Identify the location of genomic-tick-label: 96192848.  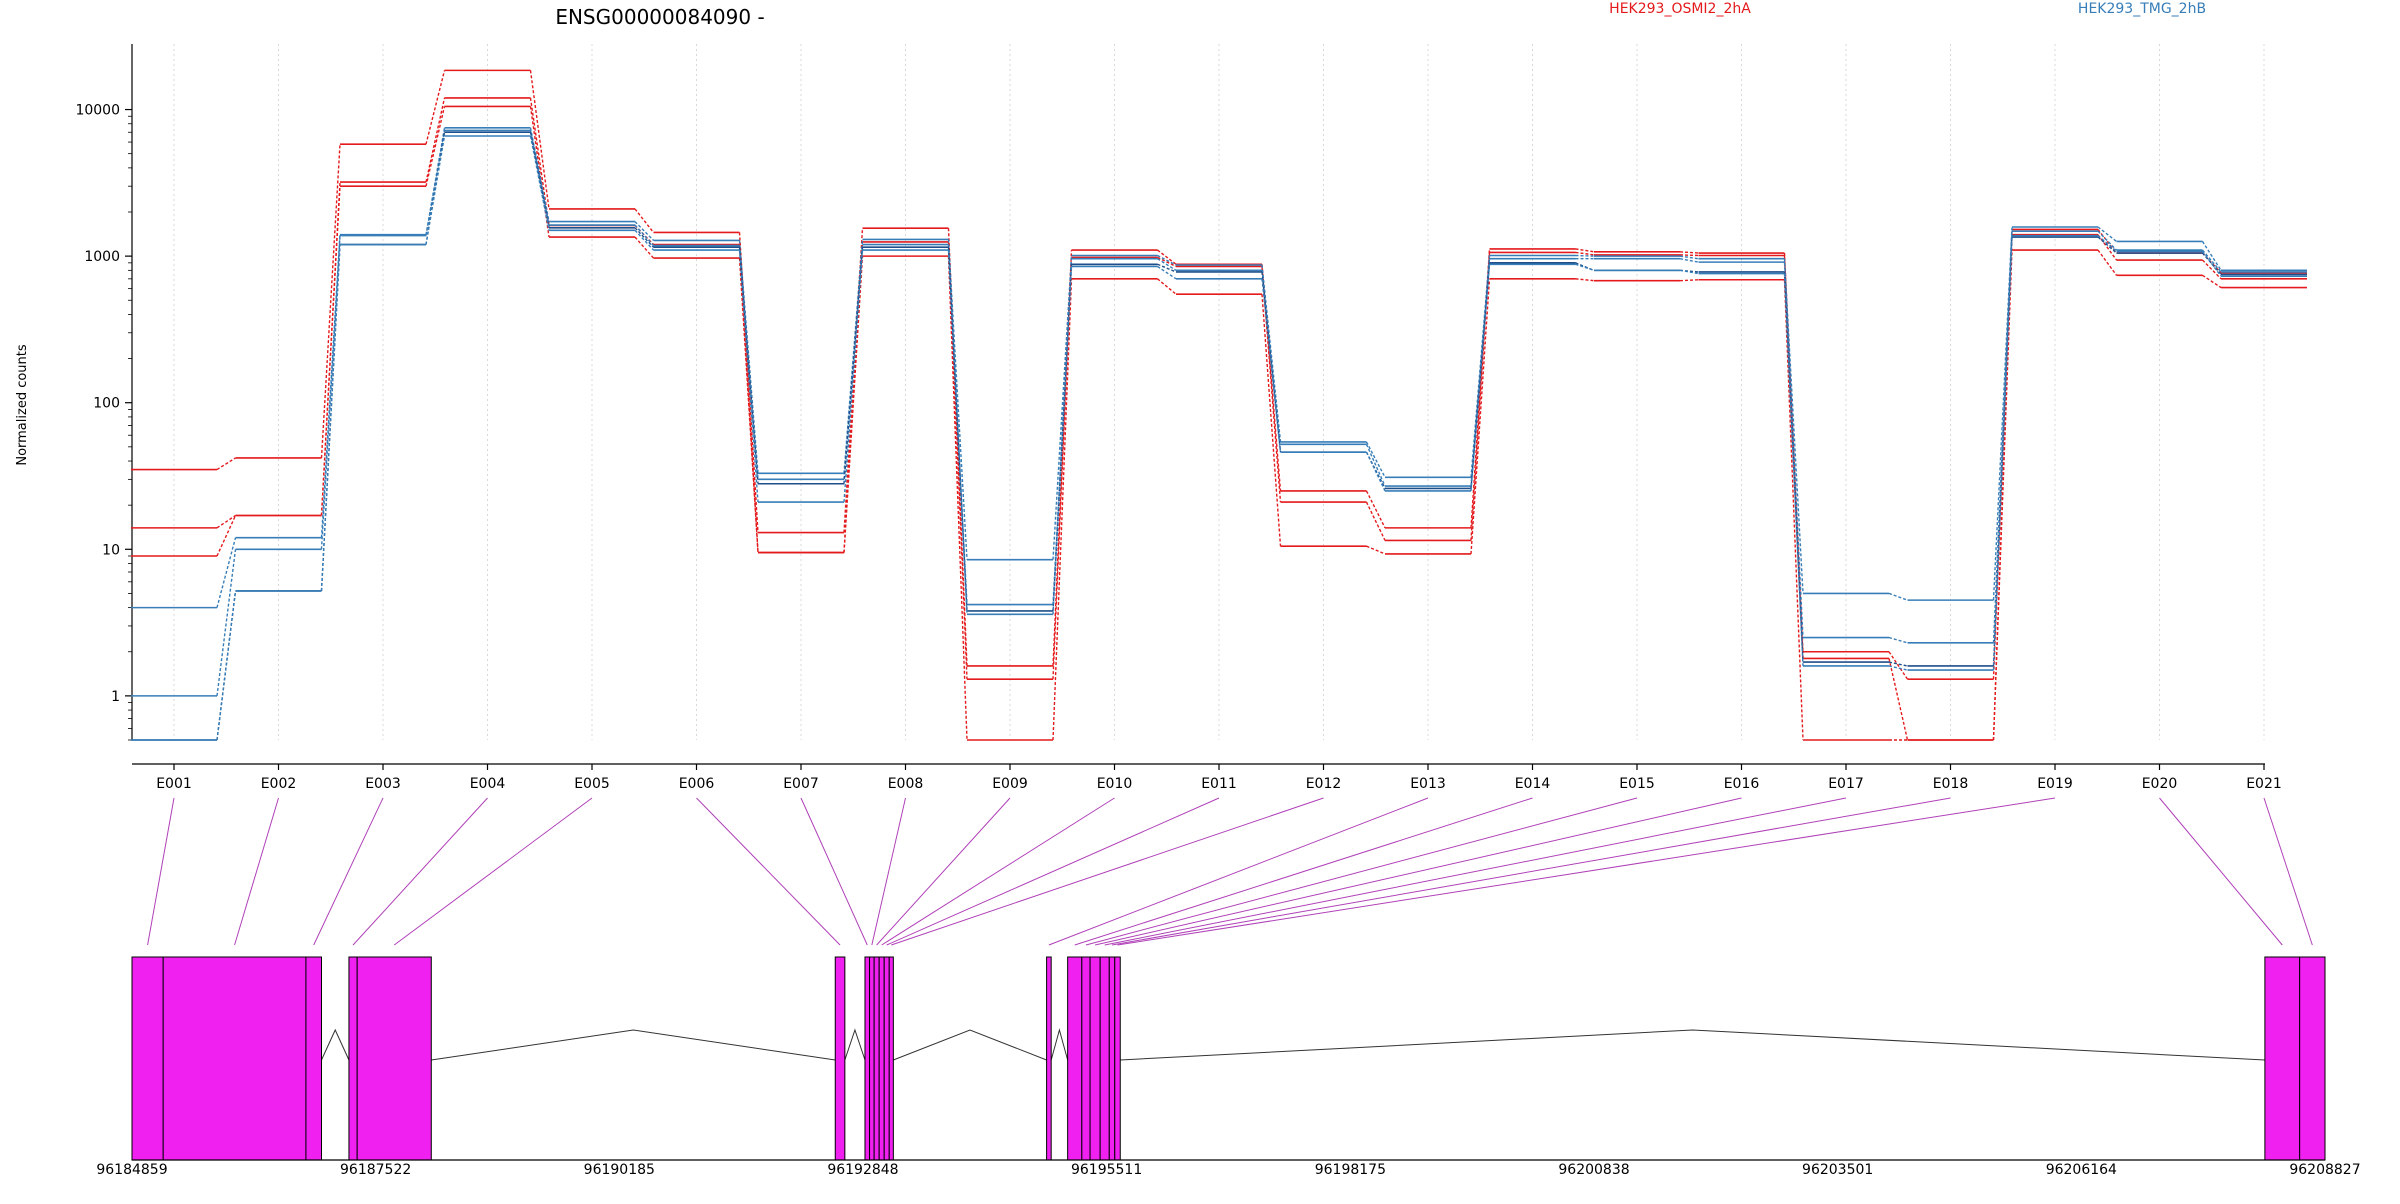
(862, 1170).